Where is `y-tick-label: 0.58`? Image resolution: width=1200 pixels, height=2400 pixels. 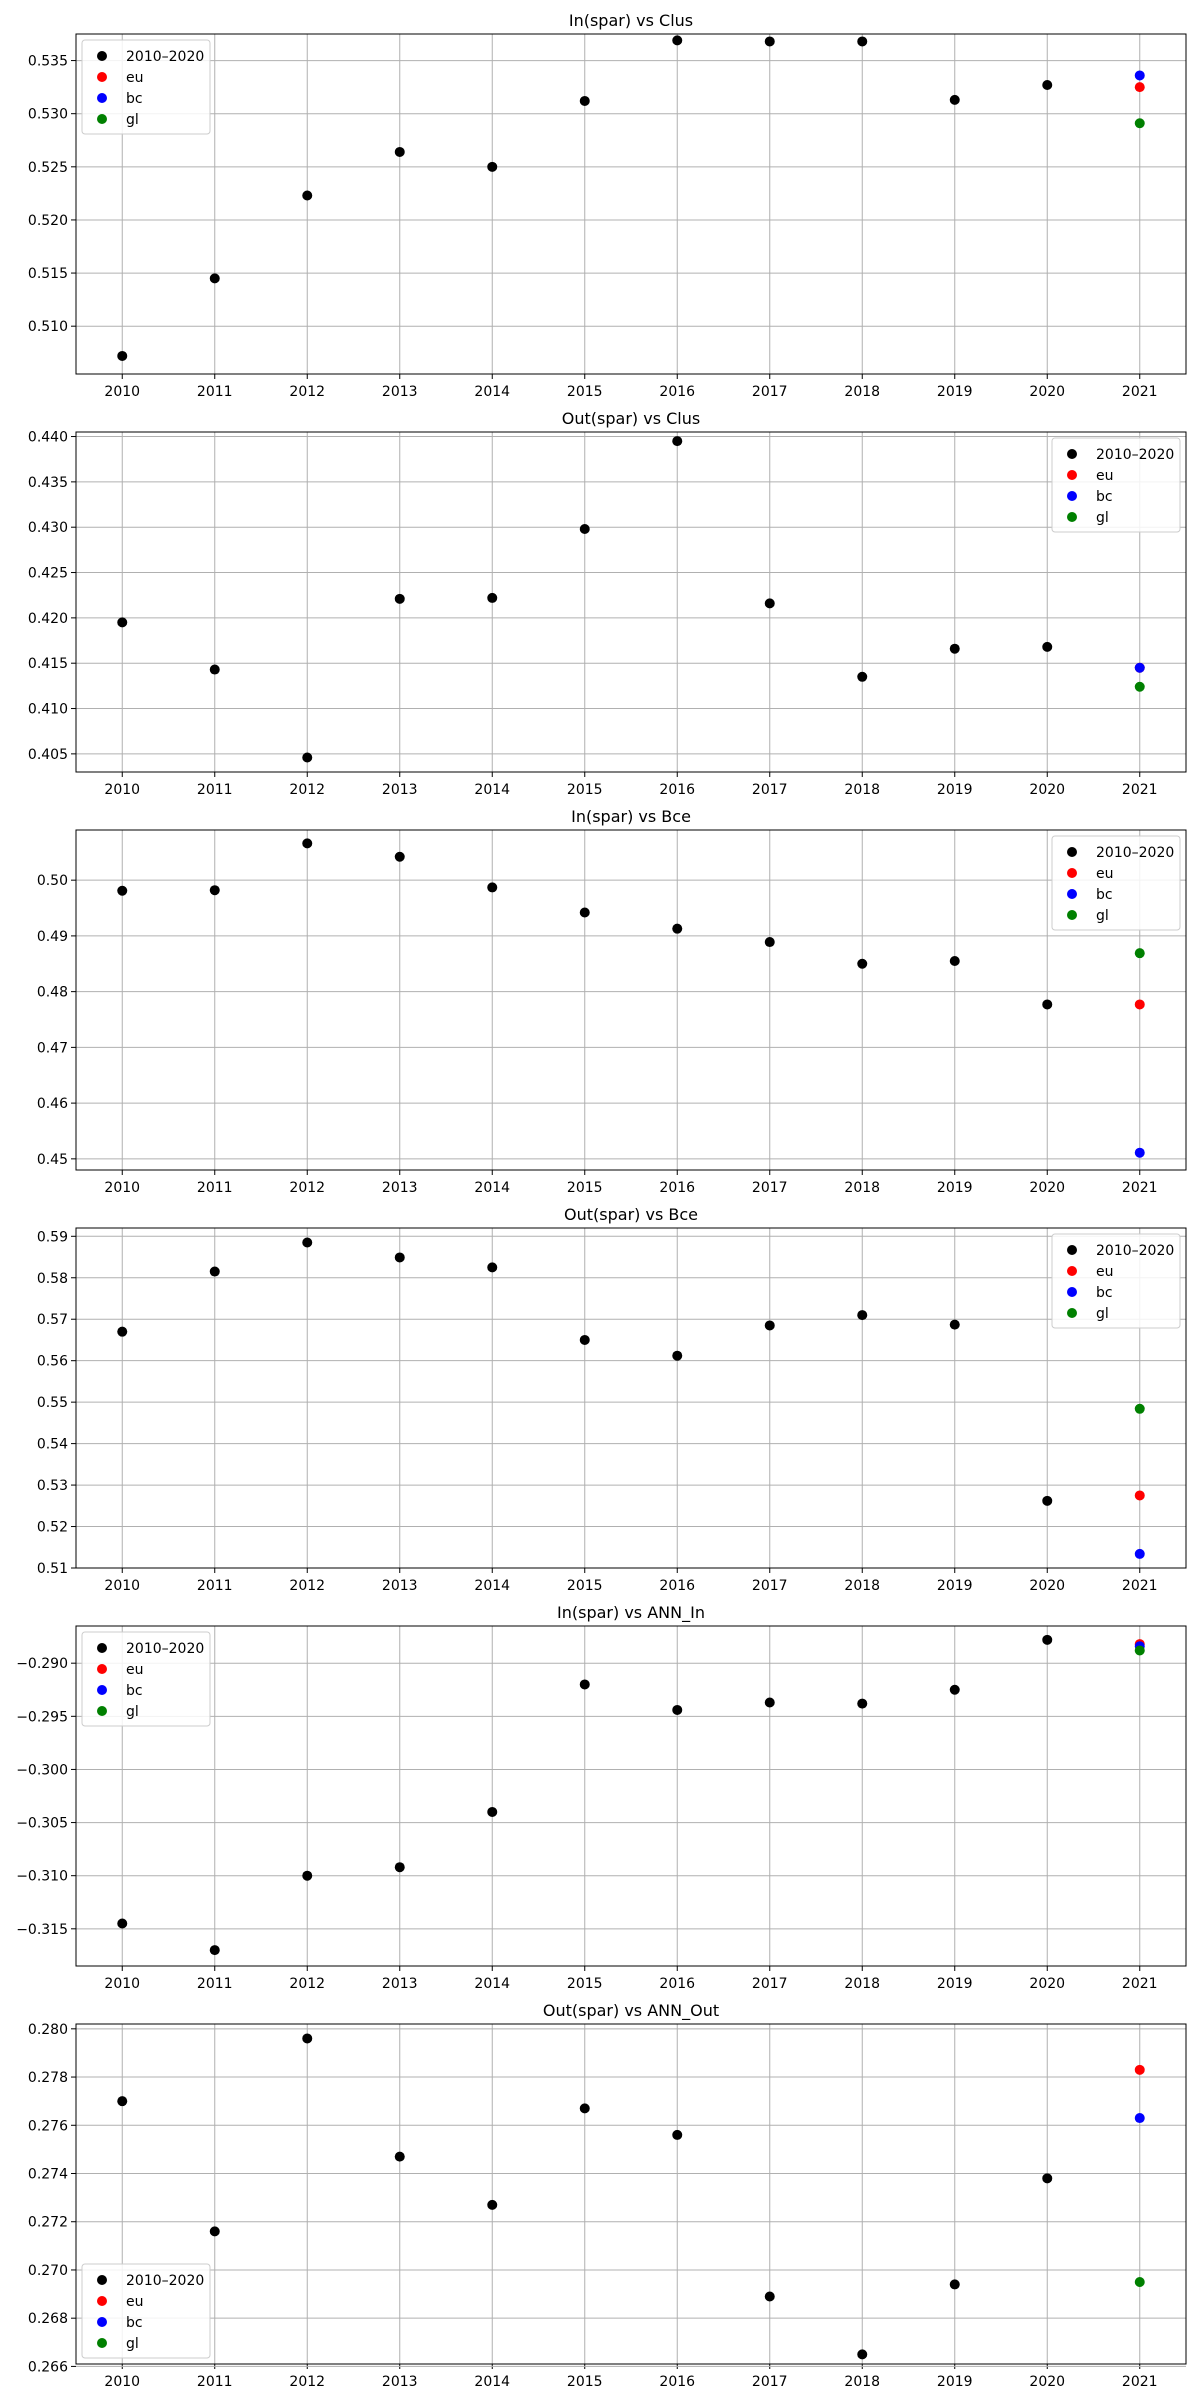
y-tick-label: 0.58 is located at coordinates (52, 1279).